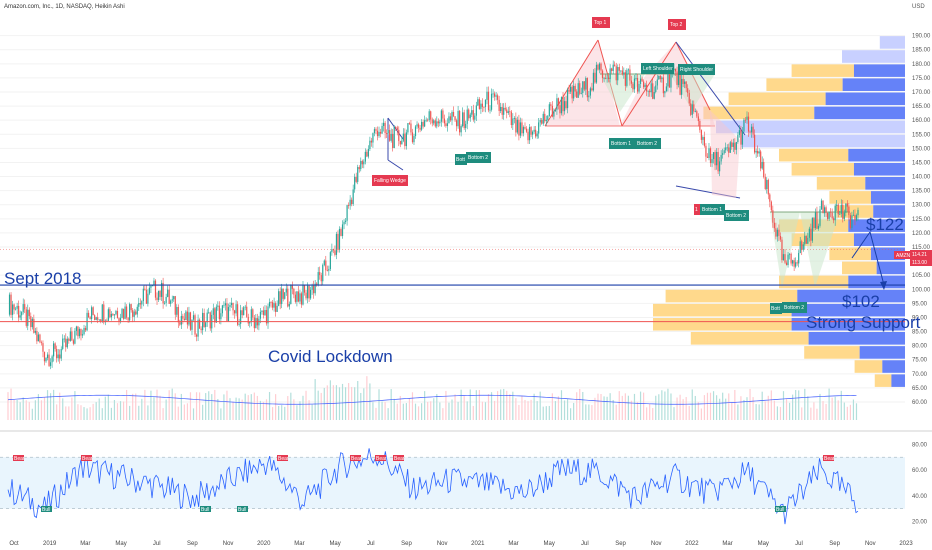 The height and width of the screenshot is (550, 932). Describe the element at coordinates (794, 307) in the screenshot. I see `tag-bottom2-d: Bottom 2` at that location.